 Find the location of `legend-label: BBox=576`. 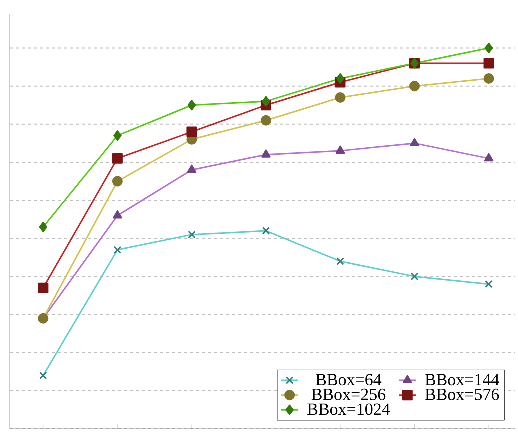

legend-label: BBox=576 is located at coordinates (462, 394).